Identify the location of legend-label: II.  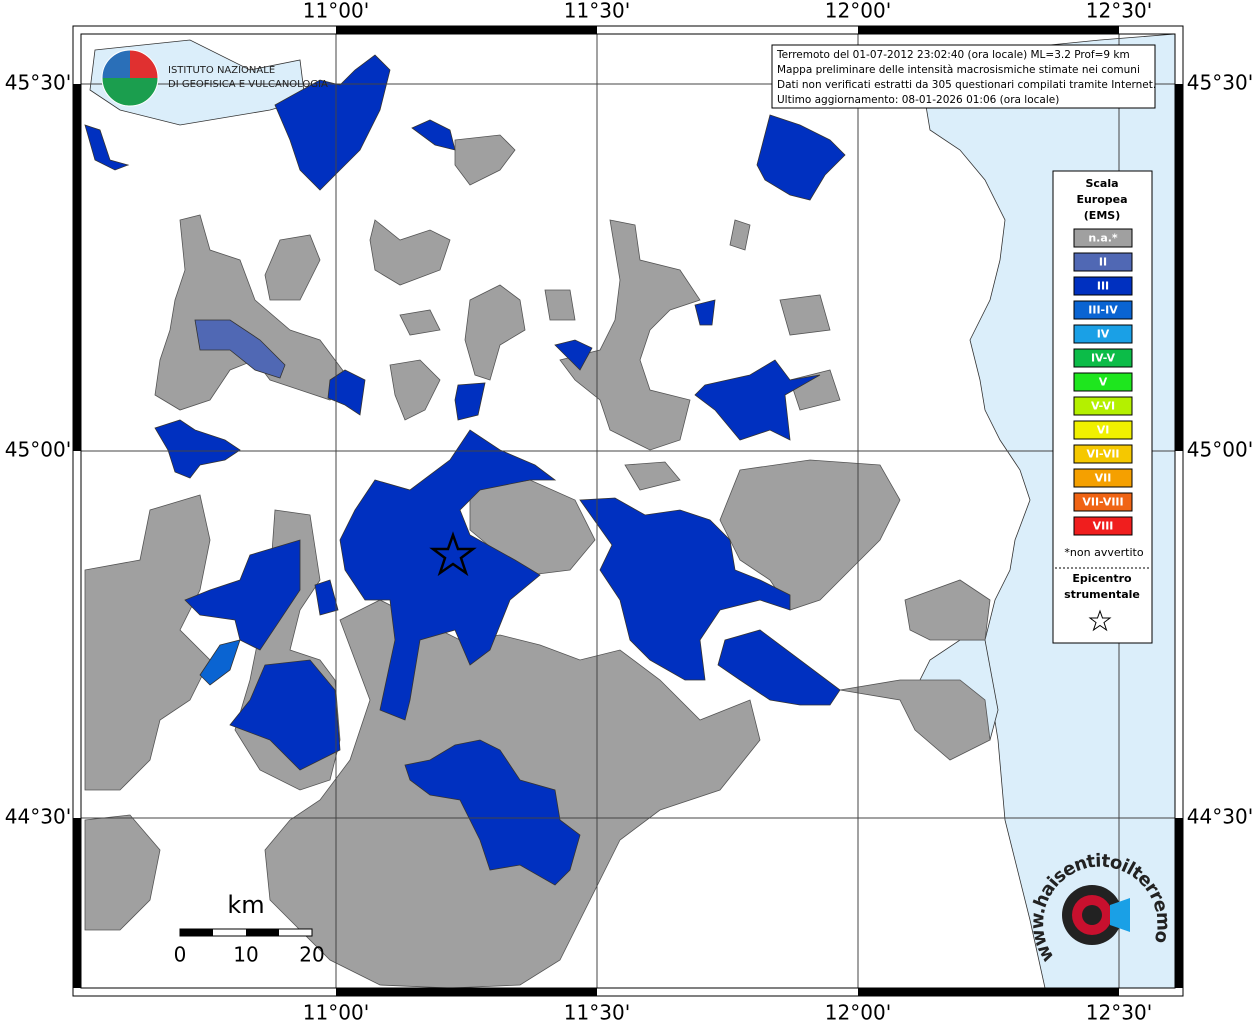
(1103, 262).